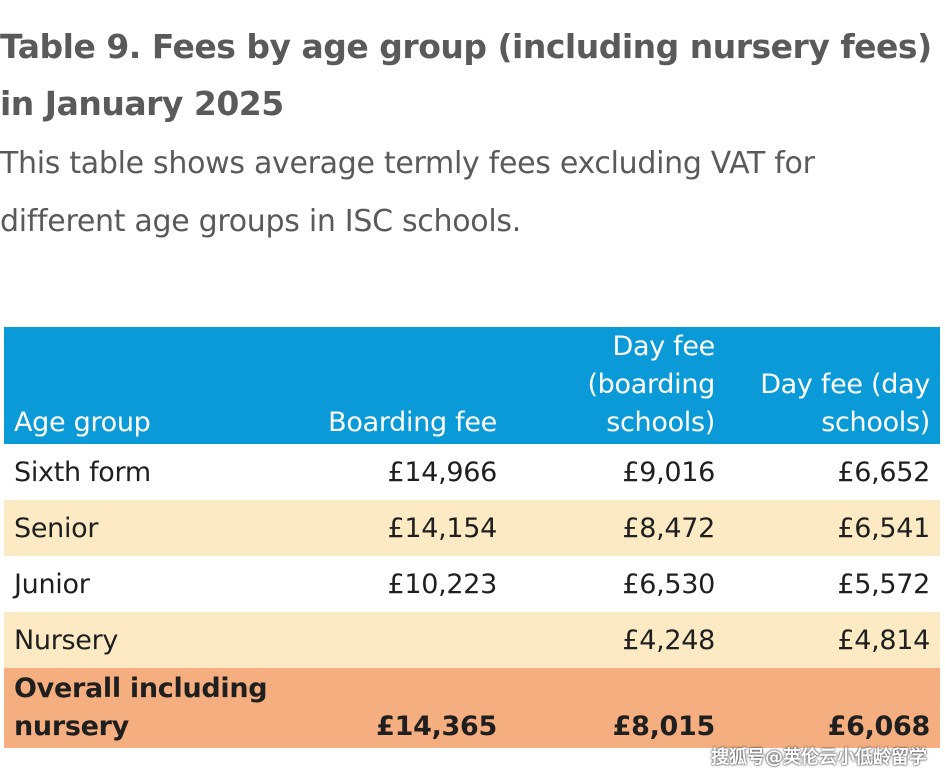  I want to click on cell-day-fee-boarding-total: £8,015, so click(664, 726).